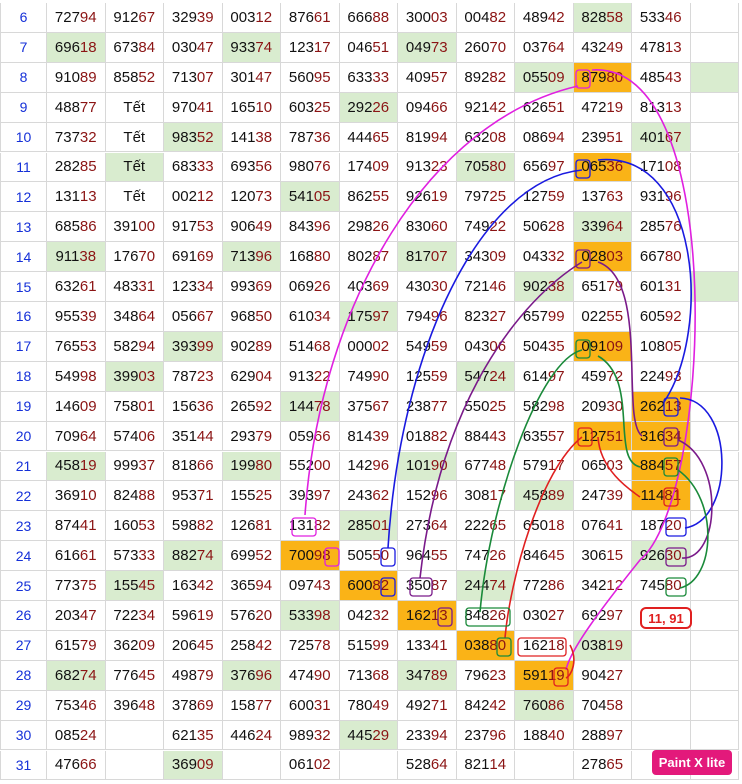  I want to click on digits-tail: 39, so click(205, 17).